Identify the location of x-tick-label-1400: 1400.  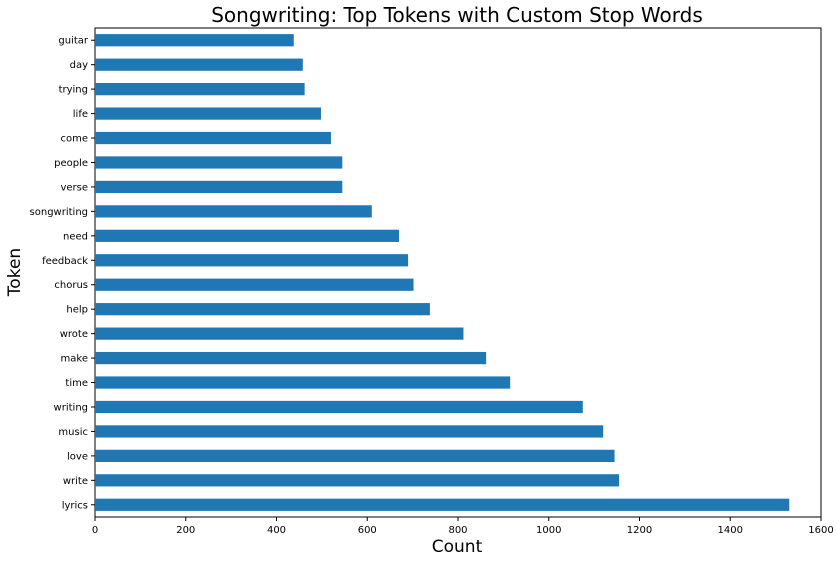
(730, 530).